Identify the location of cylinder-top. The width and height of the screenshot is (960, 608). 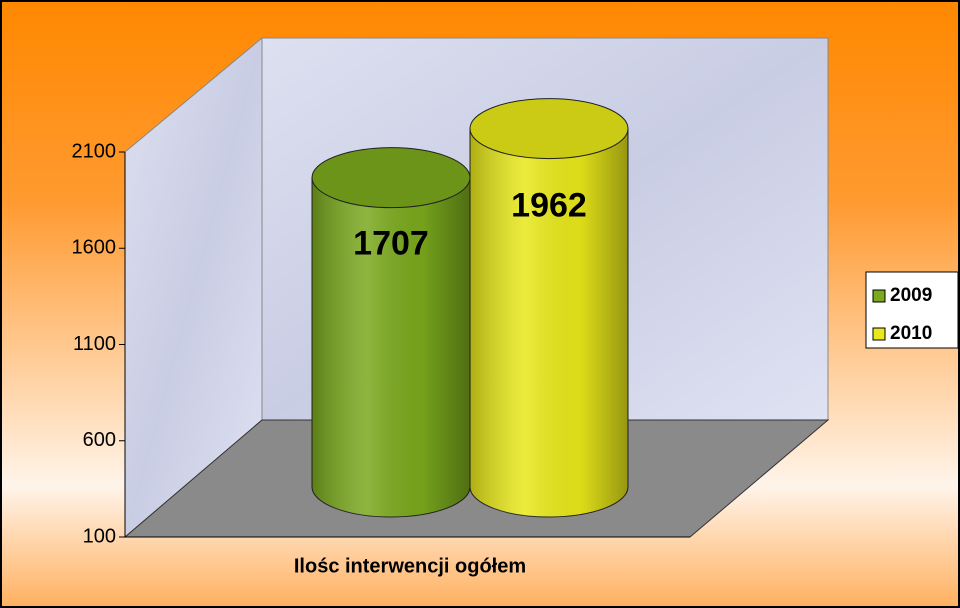
(549, 129).